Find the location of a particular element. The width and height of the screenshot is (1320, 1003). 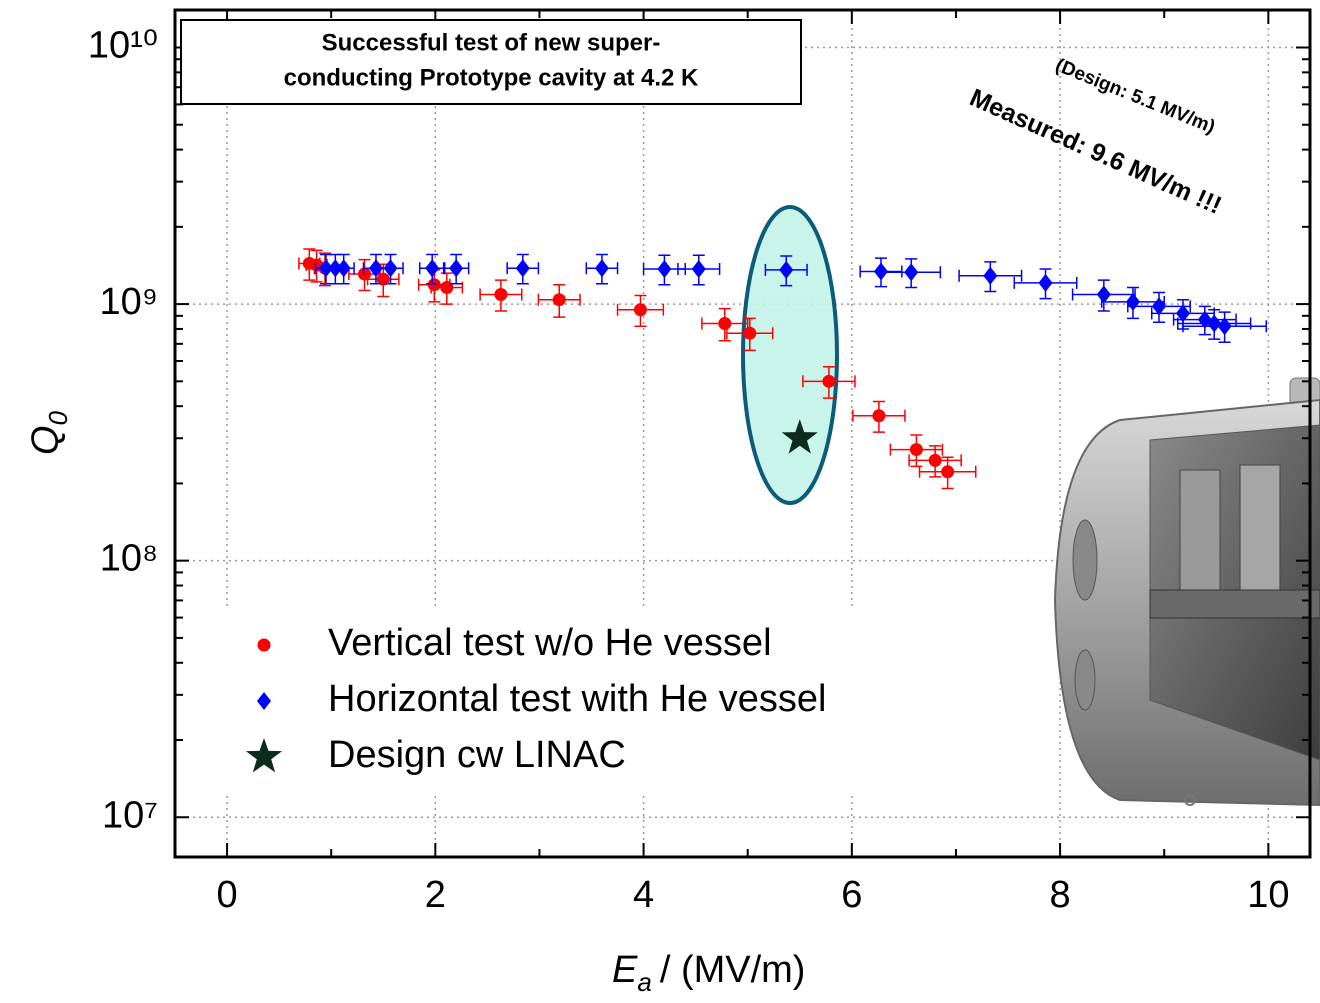

title-box is located at coordinates (491, 62).